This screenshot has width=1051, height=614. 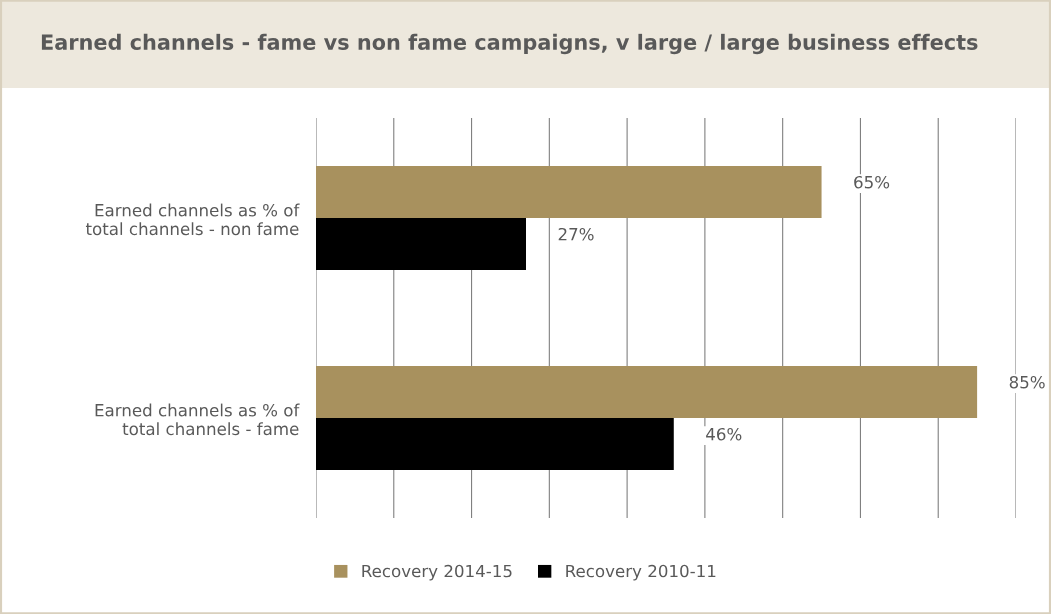 What do you see at coordinates (192, 219) in the screenshot?
I see `y-tick-label: Earned channels as % of total channels - non fame` at bounding box center [192, 219].